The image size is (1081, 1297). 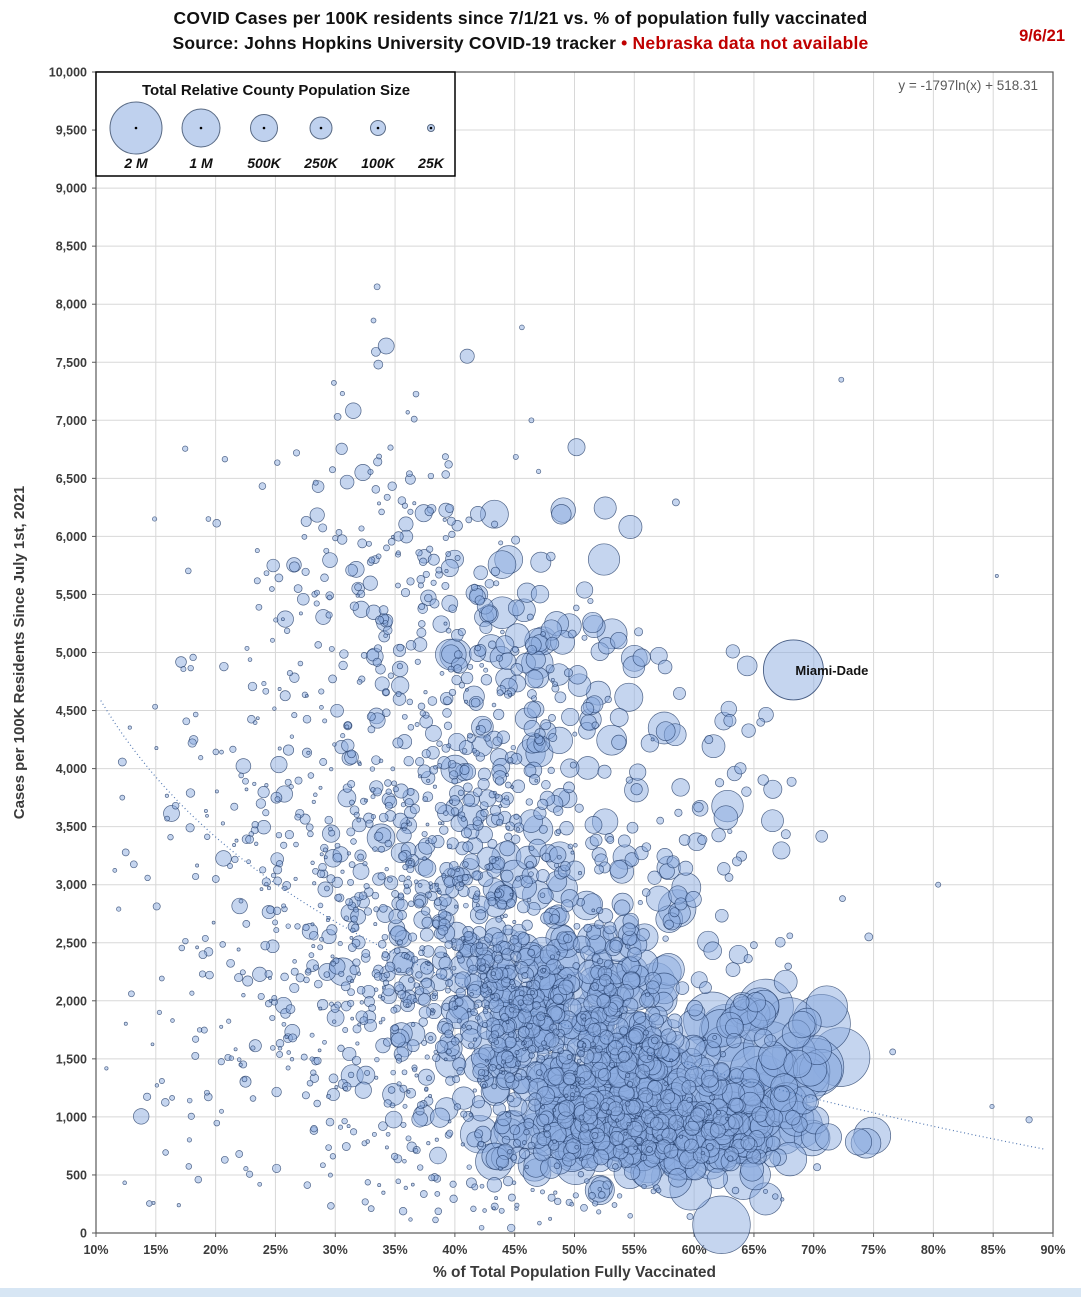 What do you see at coordinates (831, 670) in the screenshot?
I see `labeled-bubble-label: Miami-Dade` at bounding box center [831, 670].